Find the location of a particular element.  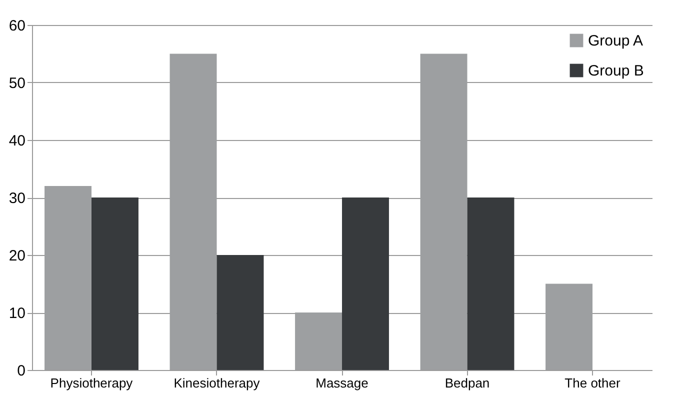

y-tick-label: 10 is located at coordinates (17, 313).